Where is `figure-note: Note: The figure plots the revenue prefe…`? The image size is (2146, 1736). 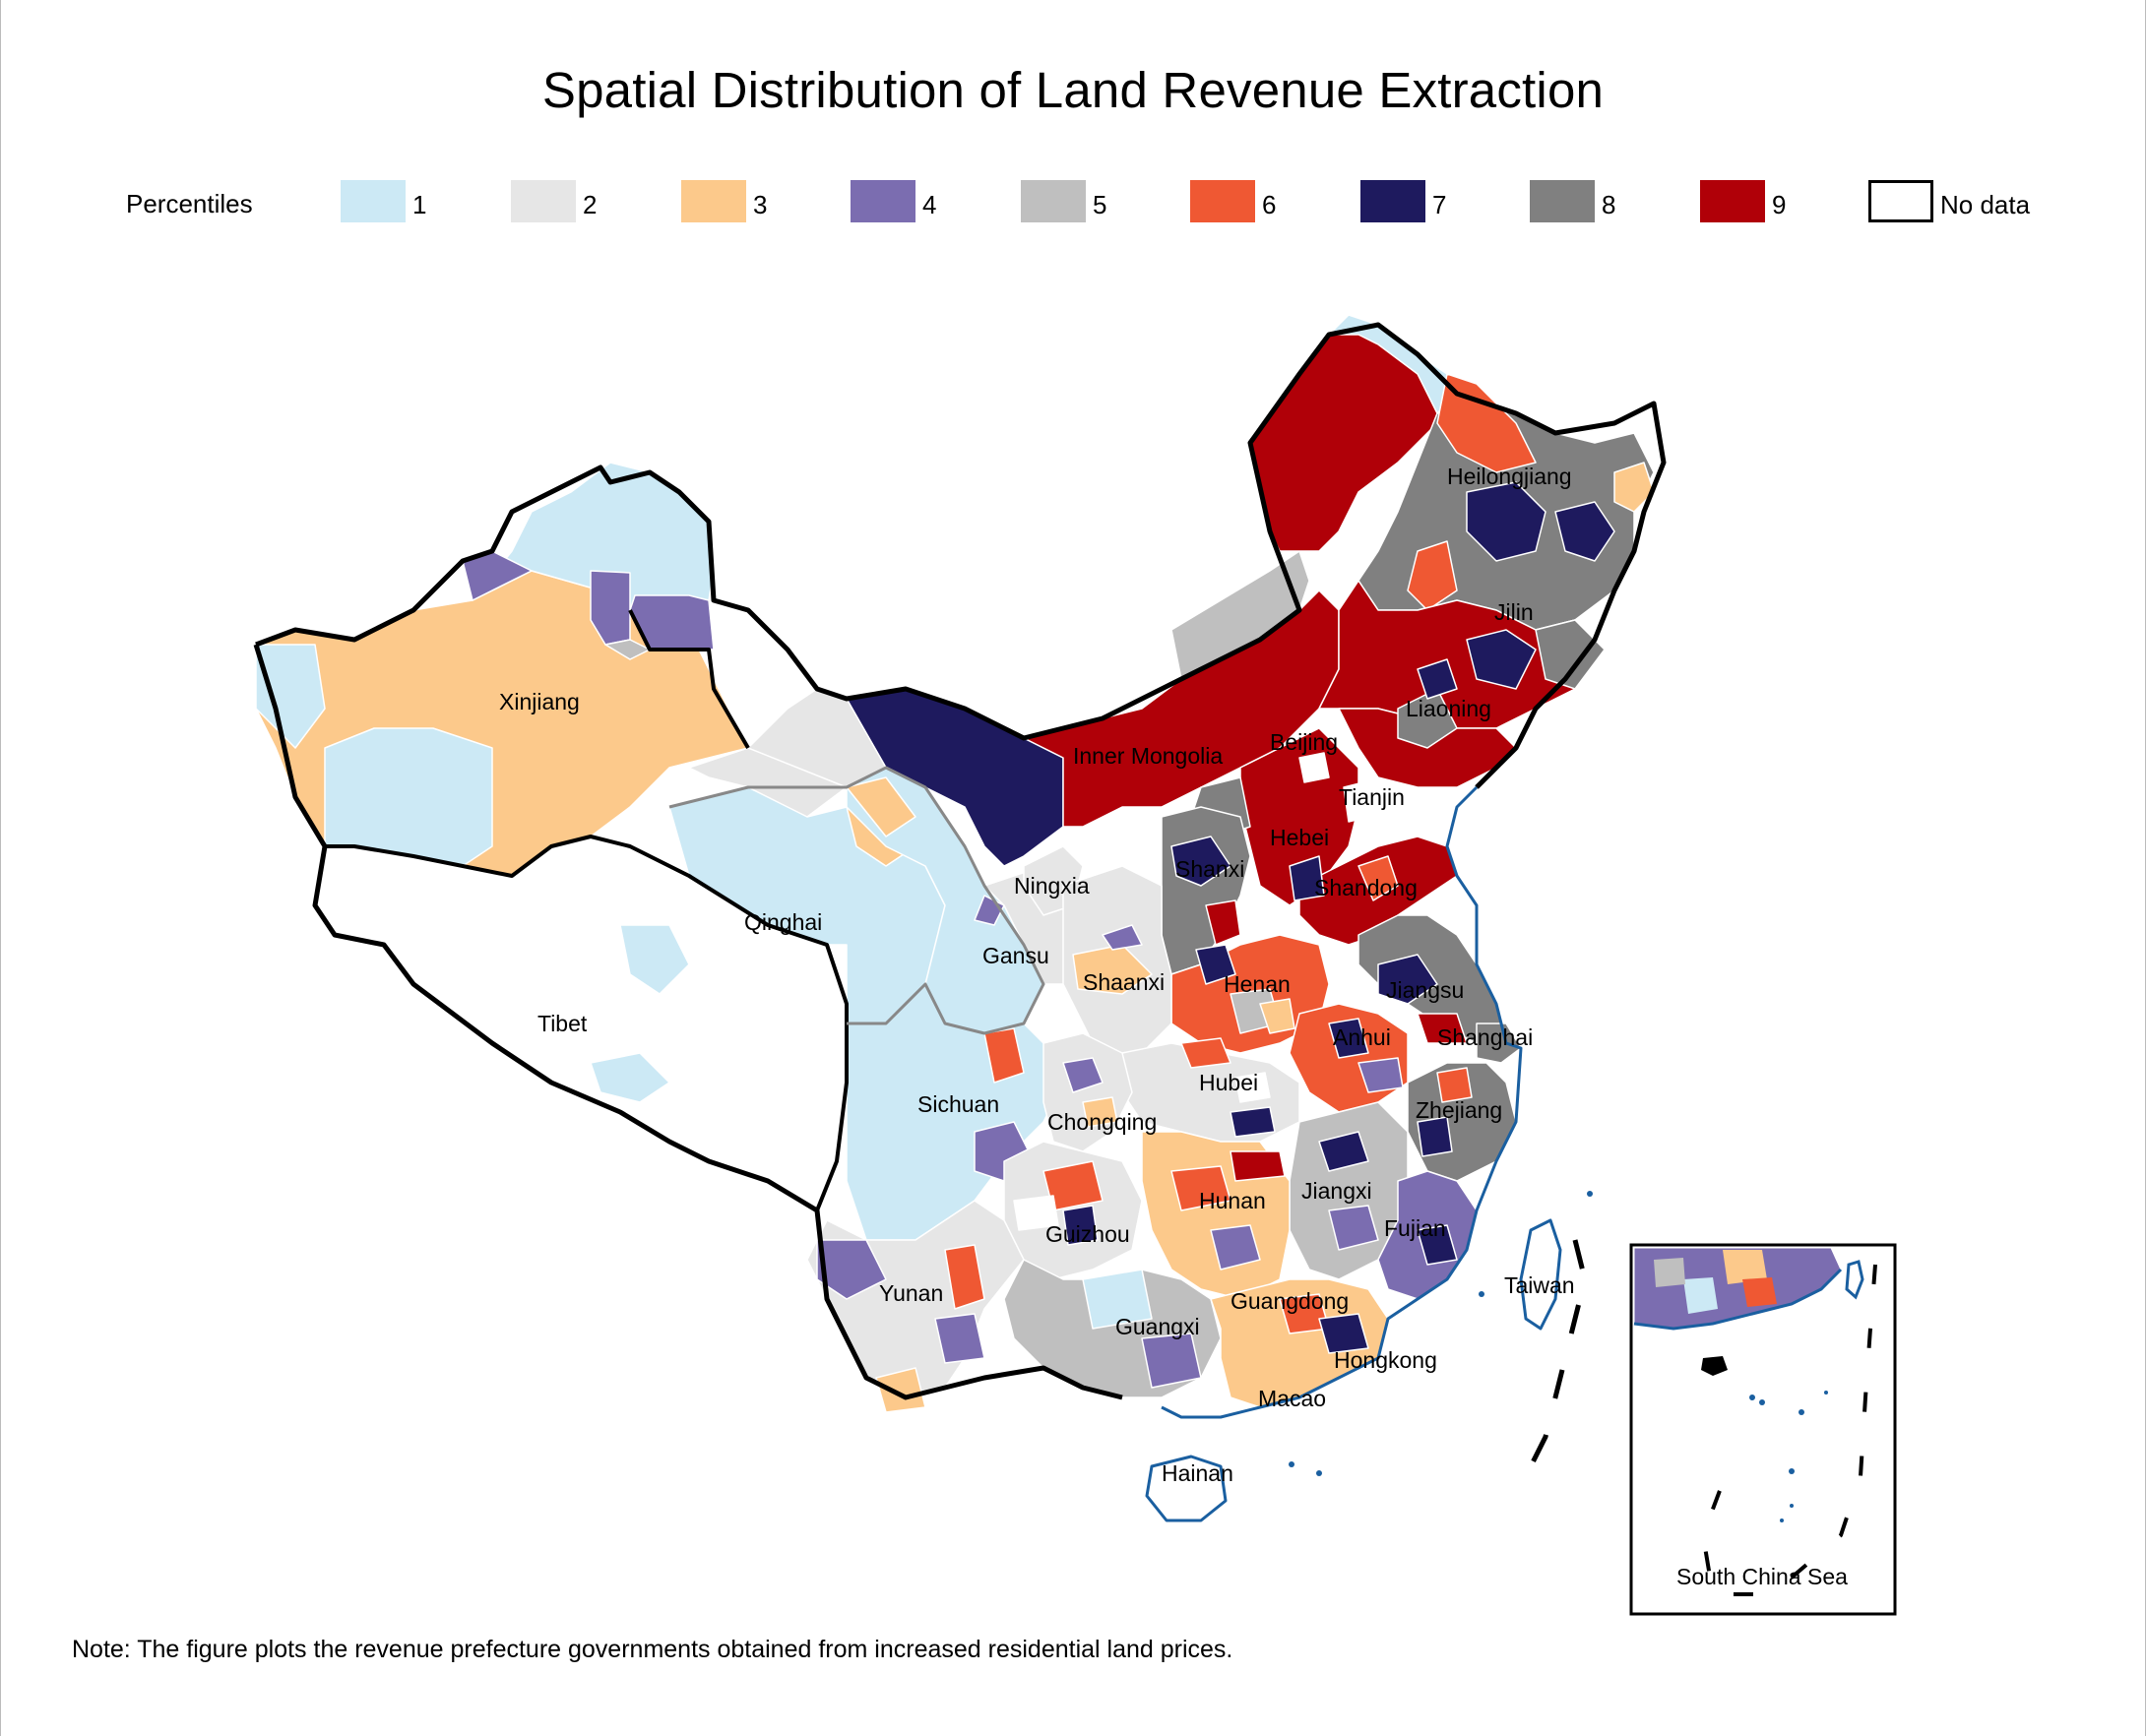 figure-note: Note: The figure plots the revenue prefe… is located at coordinates (652, 1649).